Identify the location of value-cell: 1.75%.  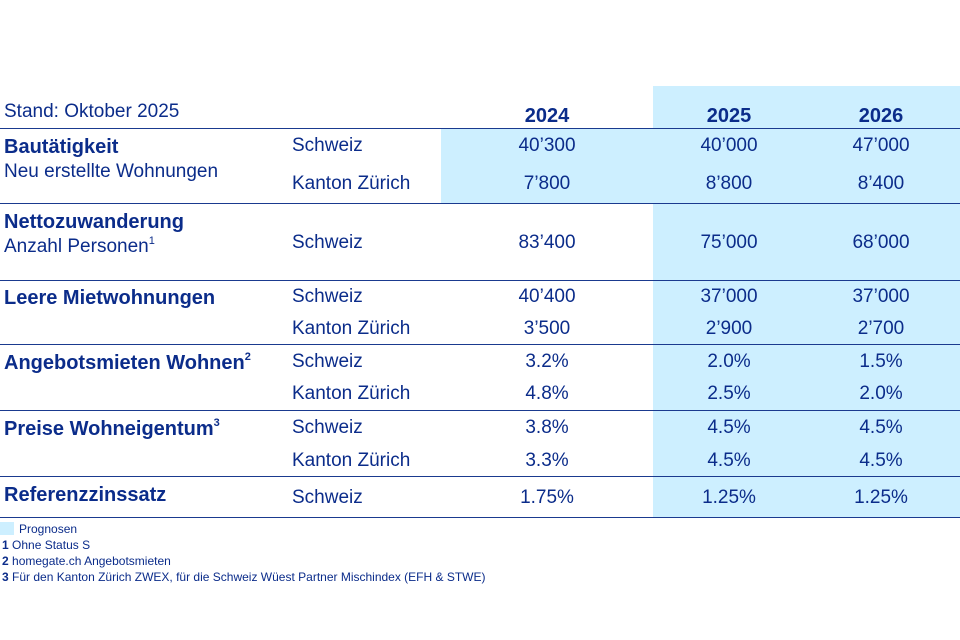
(547, 497).